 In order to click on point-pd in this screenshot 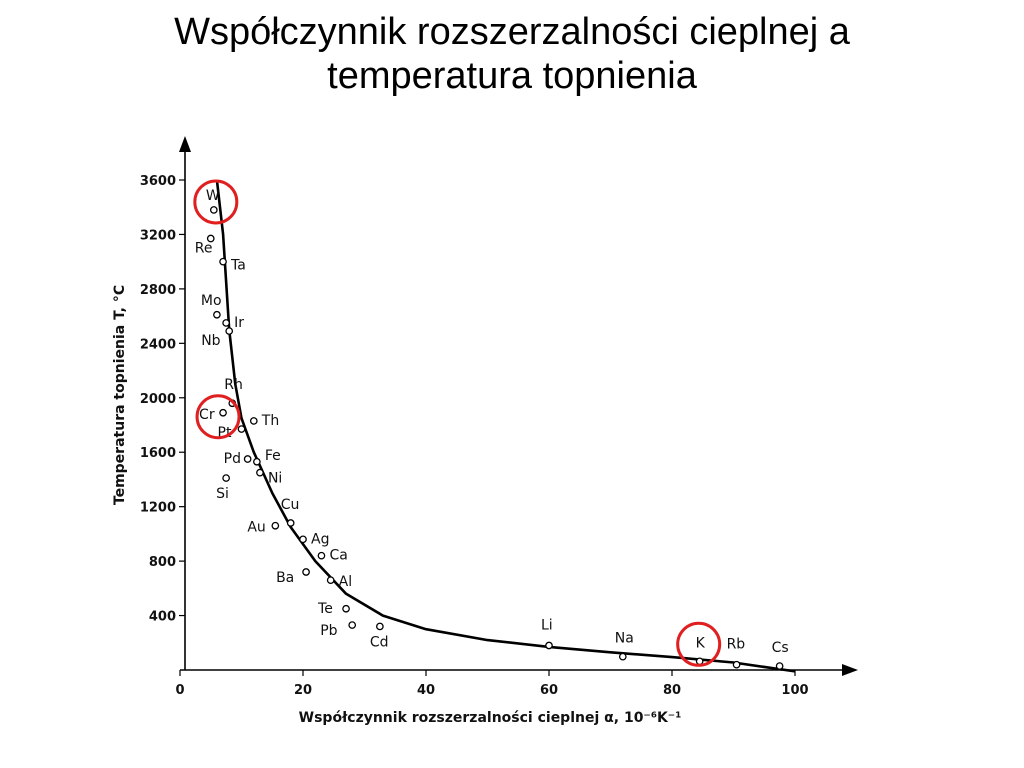, I will do `click(247, 459)`.